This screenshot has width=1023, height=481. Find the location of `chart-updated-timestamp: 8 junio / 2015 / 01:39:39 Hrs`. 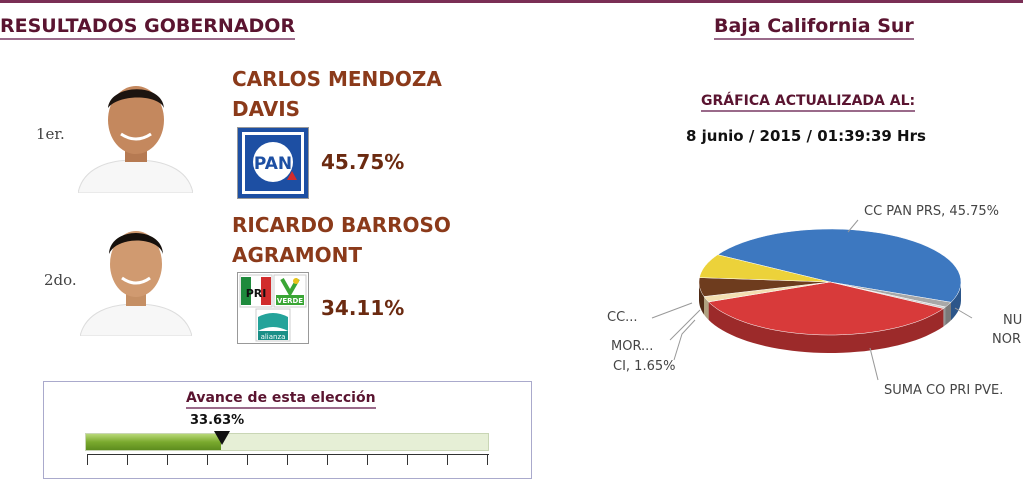

chart-updated-timestamp: 8 junio / 2015 / 01:39:39 Hrs is located at coordinates (806, 136).